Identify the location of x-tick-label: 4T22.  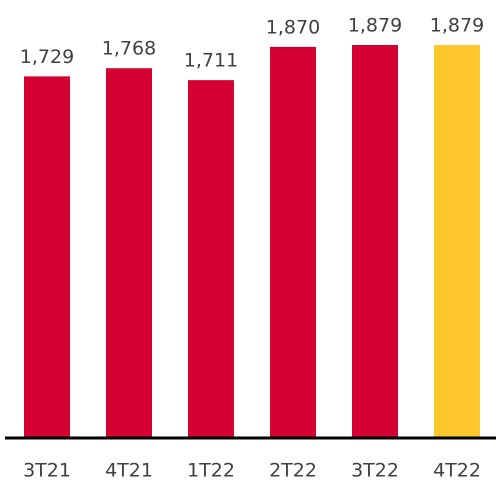
(457, 471).